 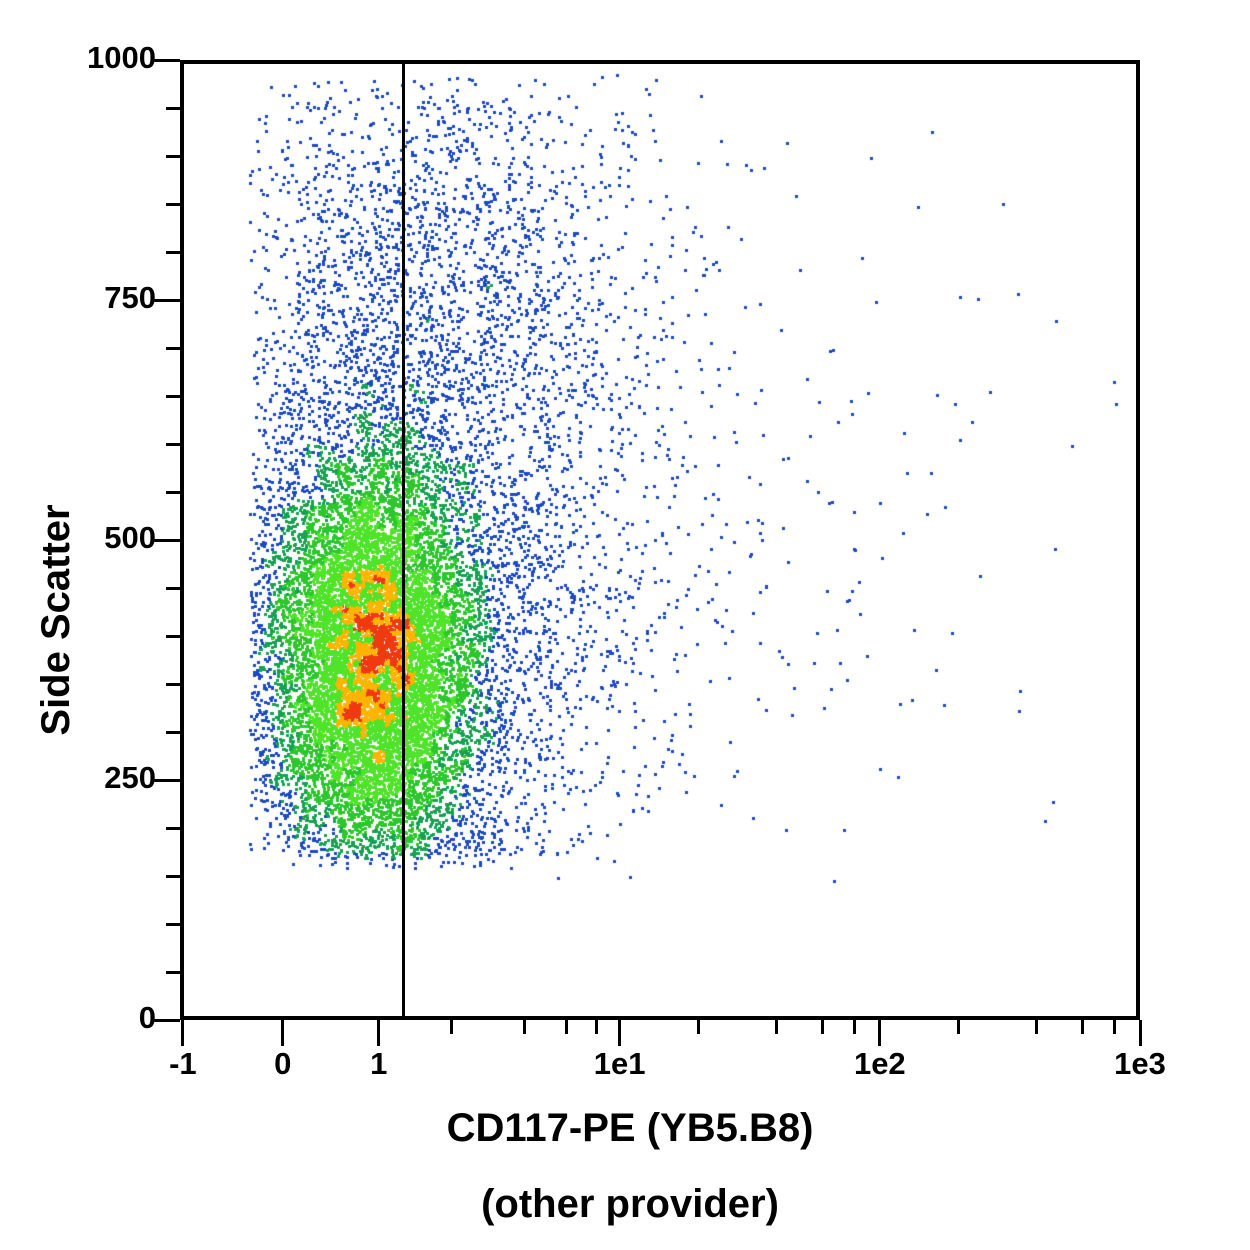 I want to click on y-axis-tick-label: 750, so click(x=130, y=297).